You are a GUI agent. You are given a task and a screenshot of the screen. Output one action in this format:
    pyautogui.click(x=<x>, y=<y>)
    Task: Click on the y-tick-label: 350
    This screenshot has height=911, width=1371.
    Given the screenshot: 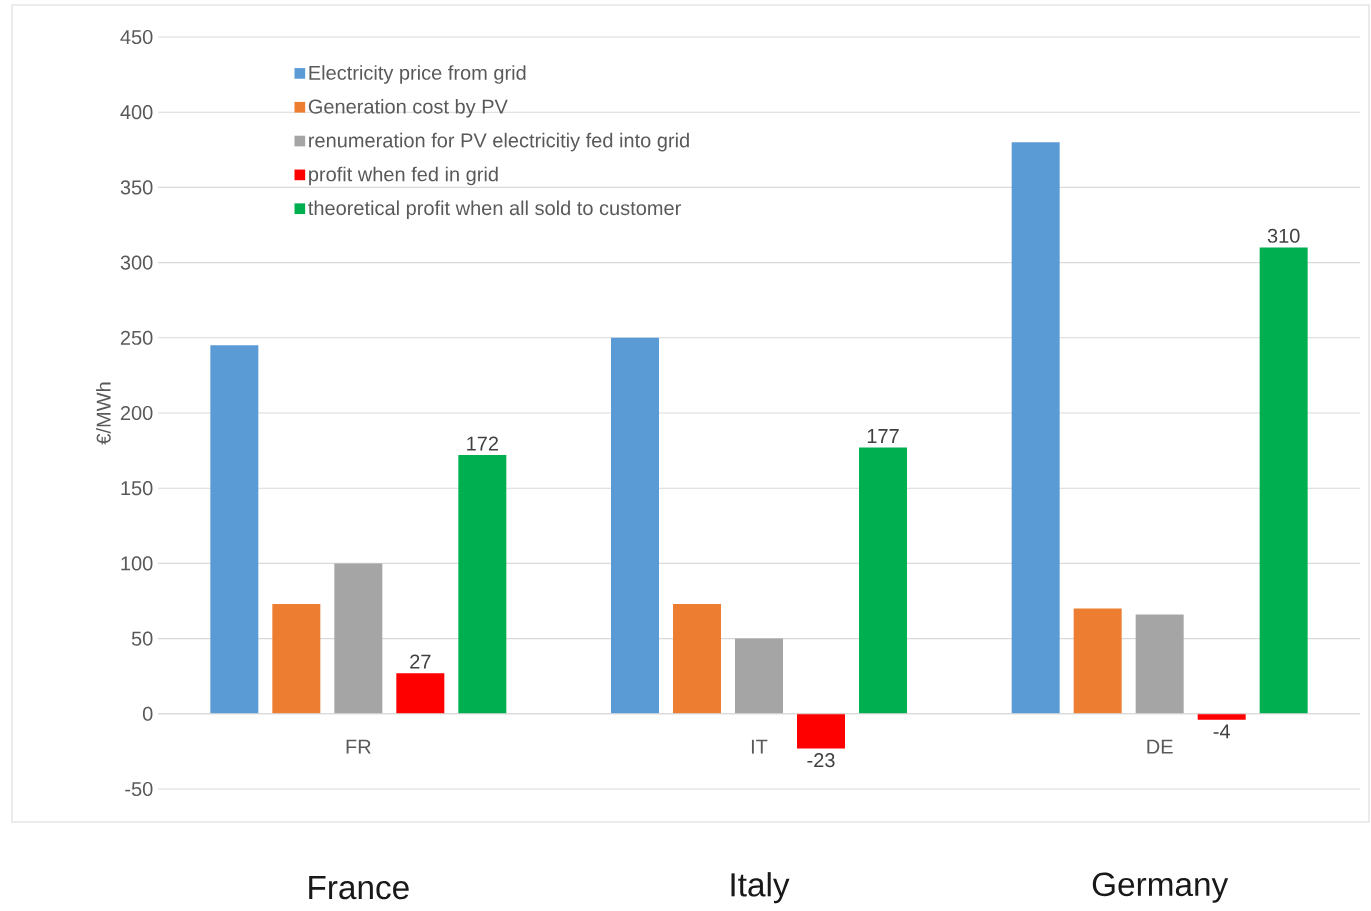 What is the action you would take?
    pyautogui.click(x=136, y=187)
    